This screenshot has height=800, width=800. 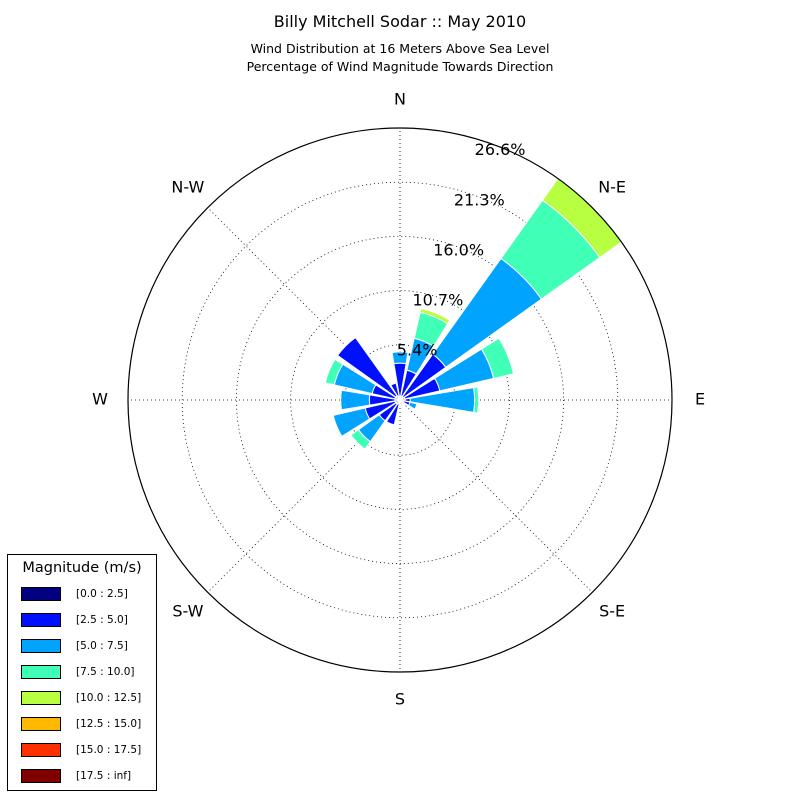 I want to click on direction-label: S, so click(x=400, y=699).